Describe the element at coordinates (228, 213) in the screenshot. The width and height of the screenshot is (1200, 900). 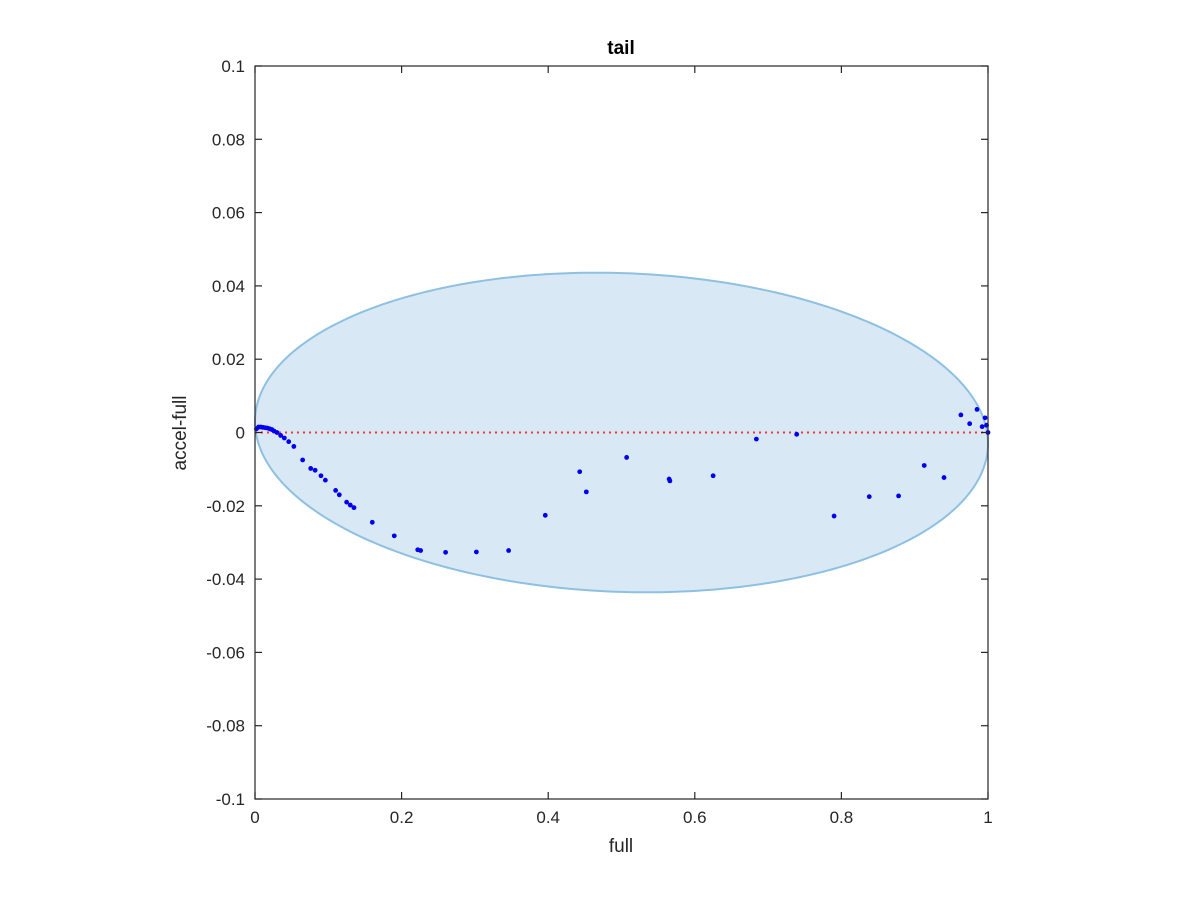
I see `y-tick-label: 0.06` at that location.